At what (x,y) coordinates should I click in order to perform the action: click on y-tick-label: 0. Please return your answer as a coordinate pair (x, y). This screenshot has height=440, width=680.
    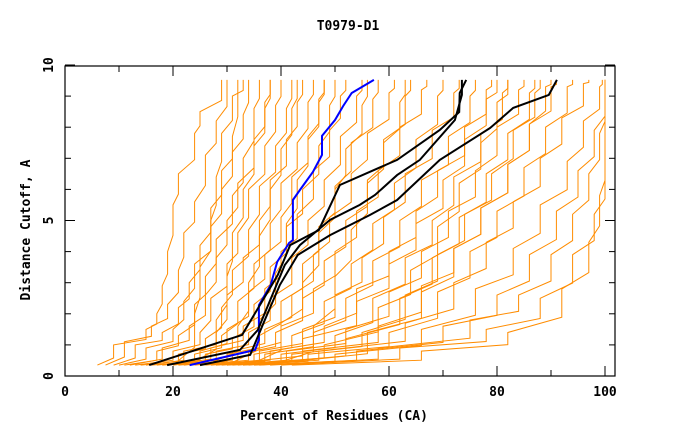
    Looking at the image, I should click on (49, 376).